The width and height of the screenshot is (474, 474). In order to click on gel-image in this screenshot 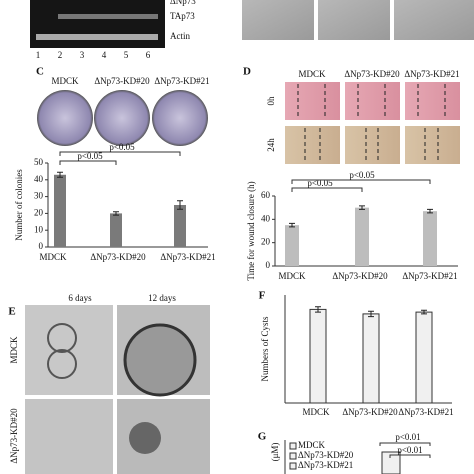, I will do `click(97, 24)`.